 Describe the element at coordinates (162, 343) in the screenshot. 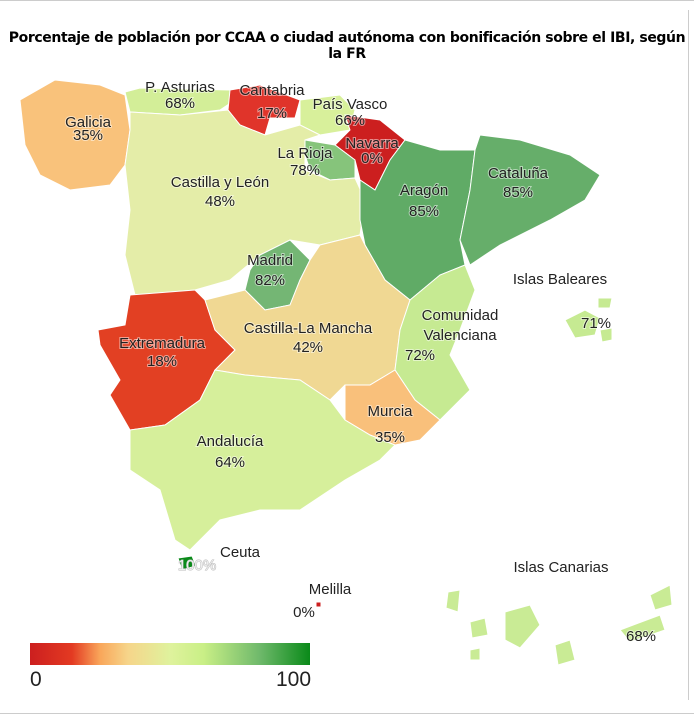

I see `region-name-label: Extremadura` at that location.